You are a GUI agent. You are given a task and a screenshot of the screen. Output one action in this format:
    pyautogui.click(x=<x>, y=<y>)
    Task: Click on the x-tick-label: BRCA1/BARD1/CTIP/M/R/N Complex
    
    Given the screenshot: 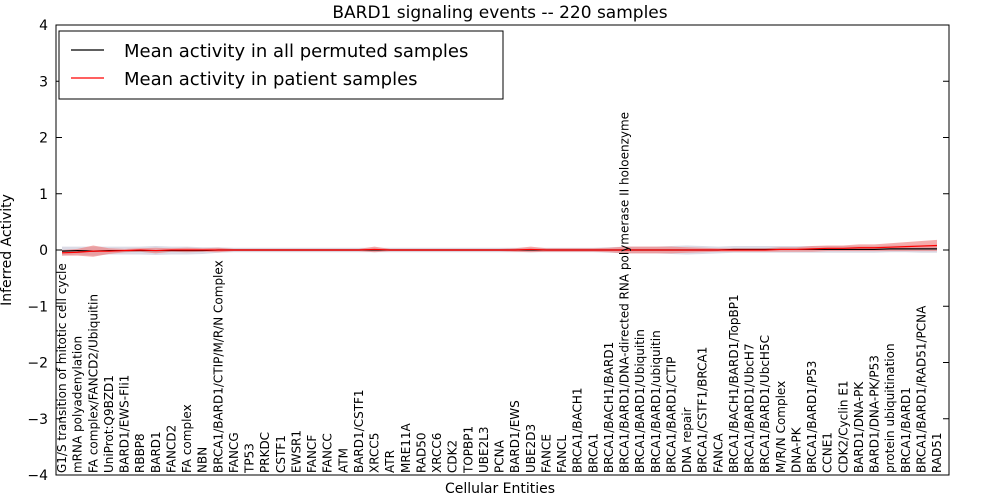 What is the action you would take?
    pyautogui.click(x=218, y=366)
    